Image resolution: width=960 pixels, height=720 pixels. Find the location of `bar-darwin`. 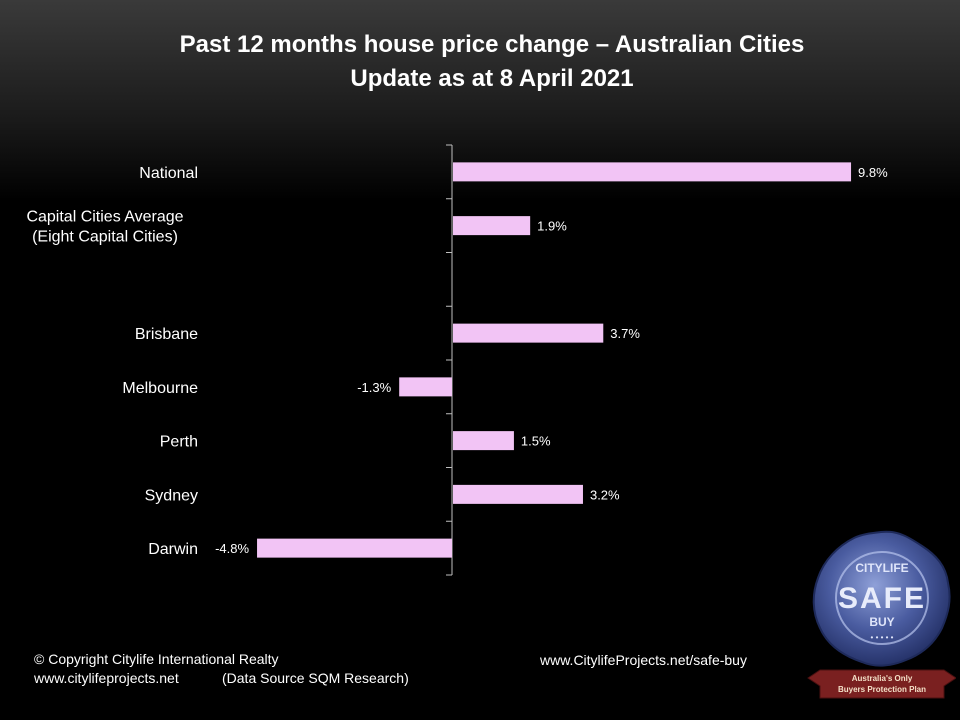

bar-darwin is located at coordinates (354, 548).